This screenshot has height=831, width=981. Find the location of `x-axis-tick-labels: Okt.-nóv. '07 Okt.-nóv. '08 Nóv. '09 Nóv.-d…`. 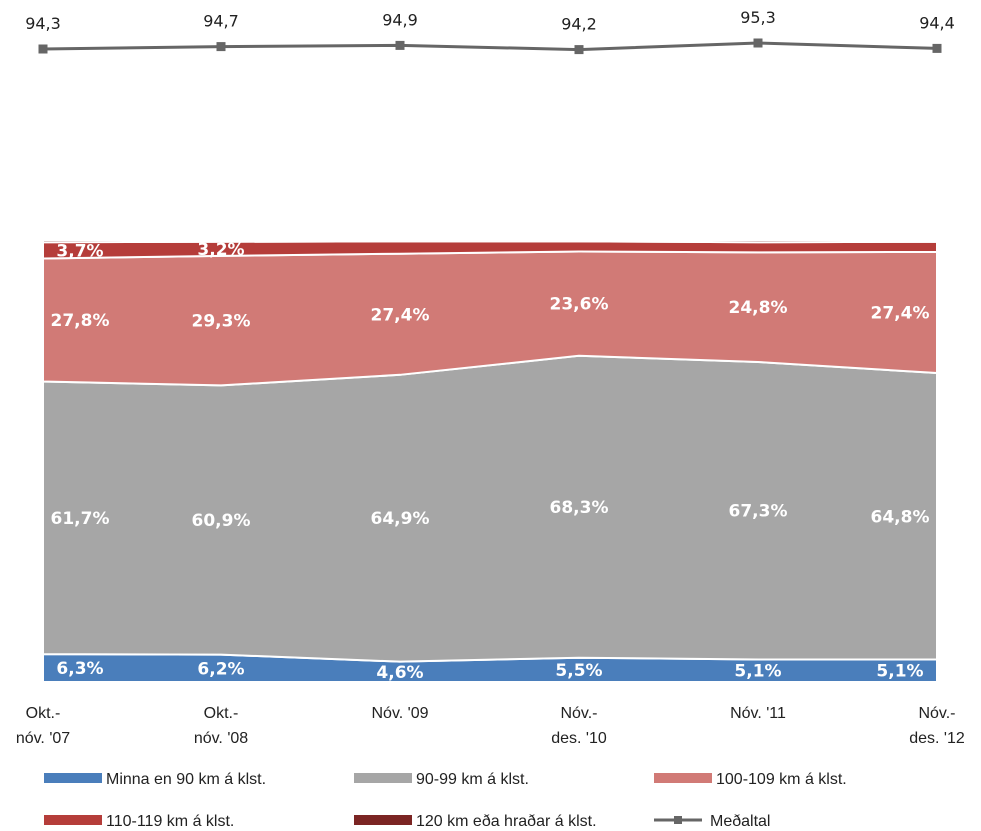

x-axis-tick-labels: Okt.-nóv. '07 Okt.-nóv. '08 Nóv. '09 Nóv.-d… is located at coordinates (490, 726).